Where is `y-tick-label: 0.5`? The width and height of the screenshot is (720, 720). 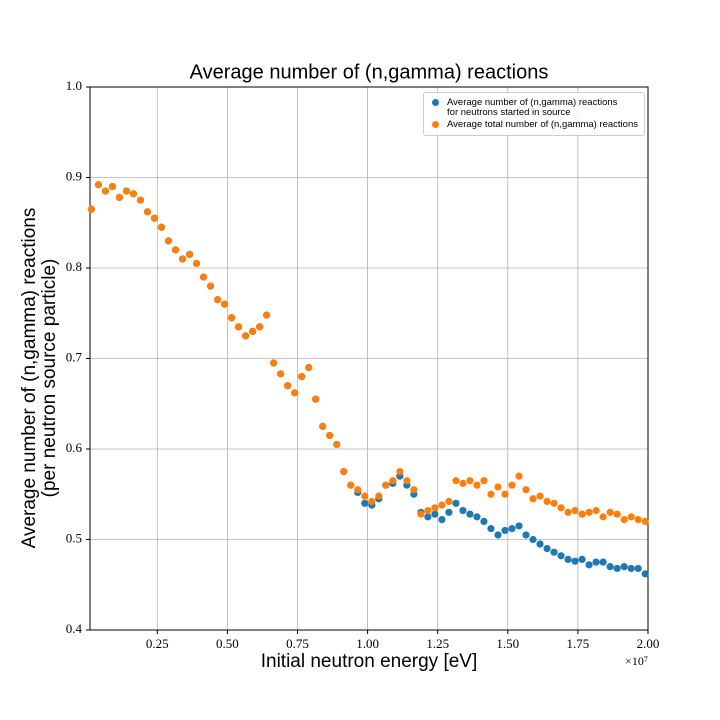 y-tick-label: 0.5 is located at coordinates (74, 537).